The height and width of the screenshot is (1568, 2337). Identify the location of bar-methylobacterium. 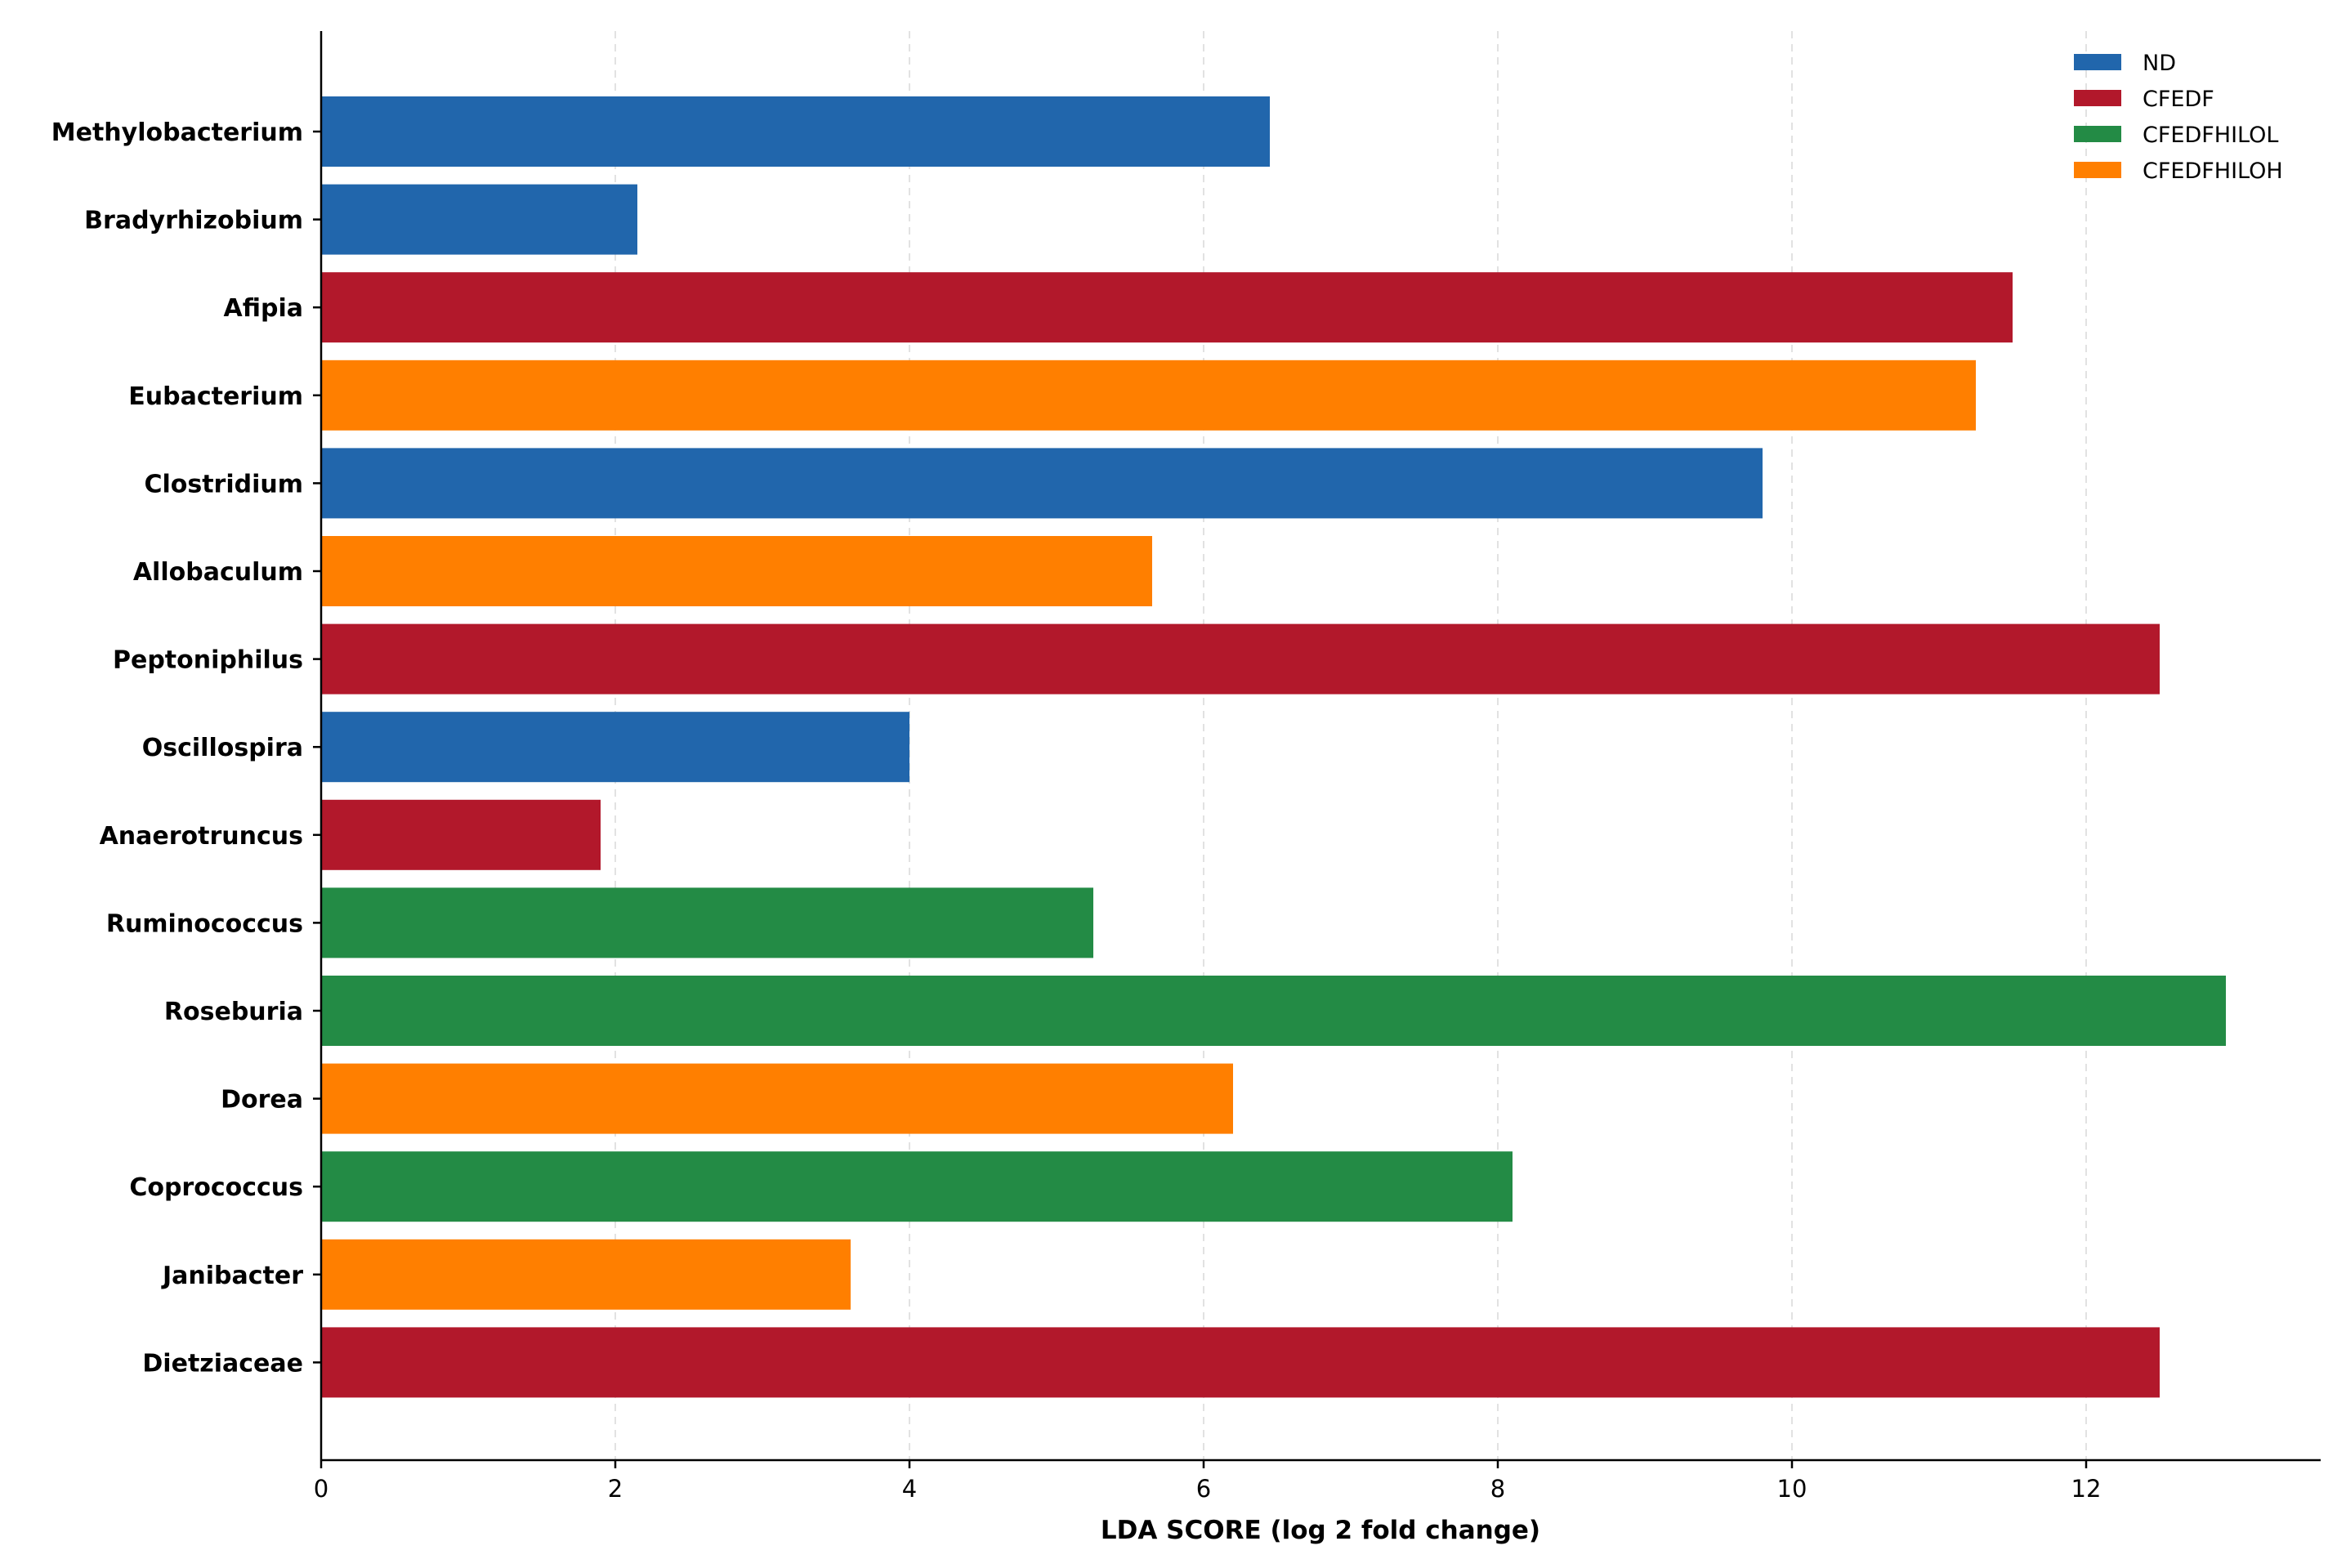
(795, 131).